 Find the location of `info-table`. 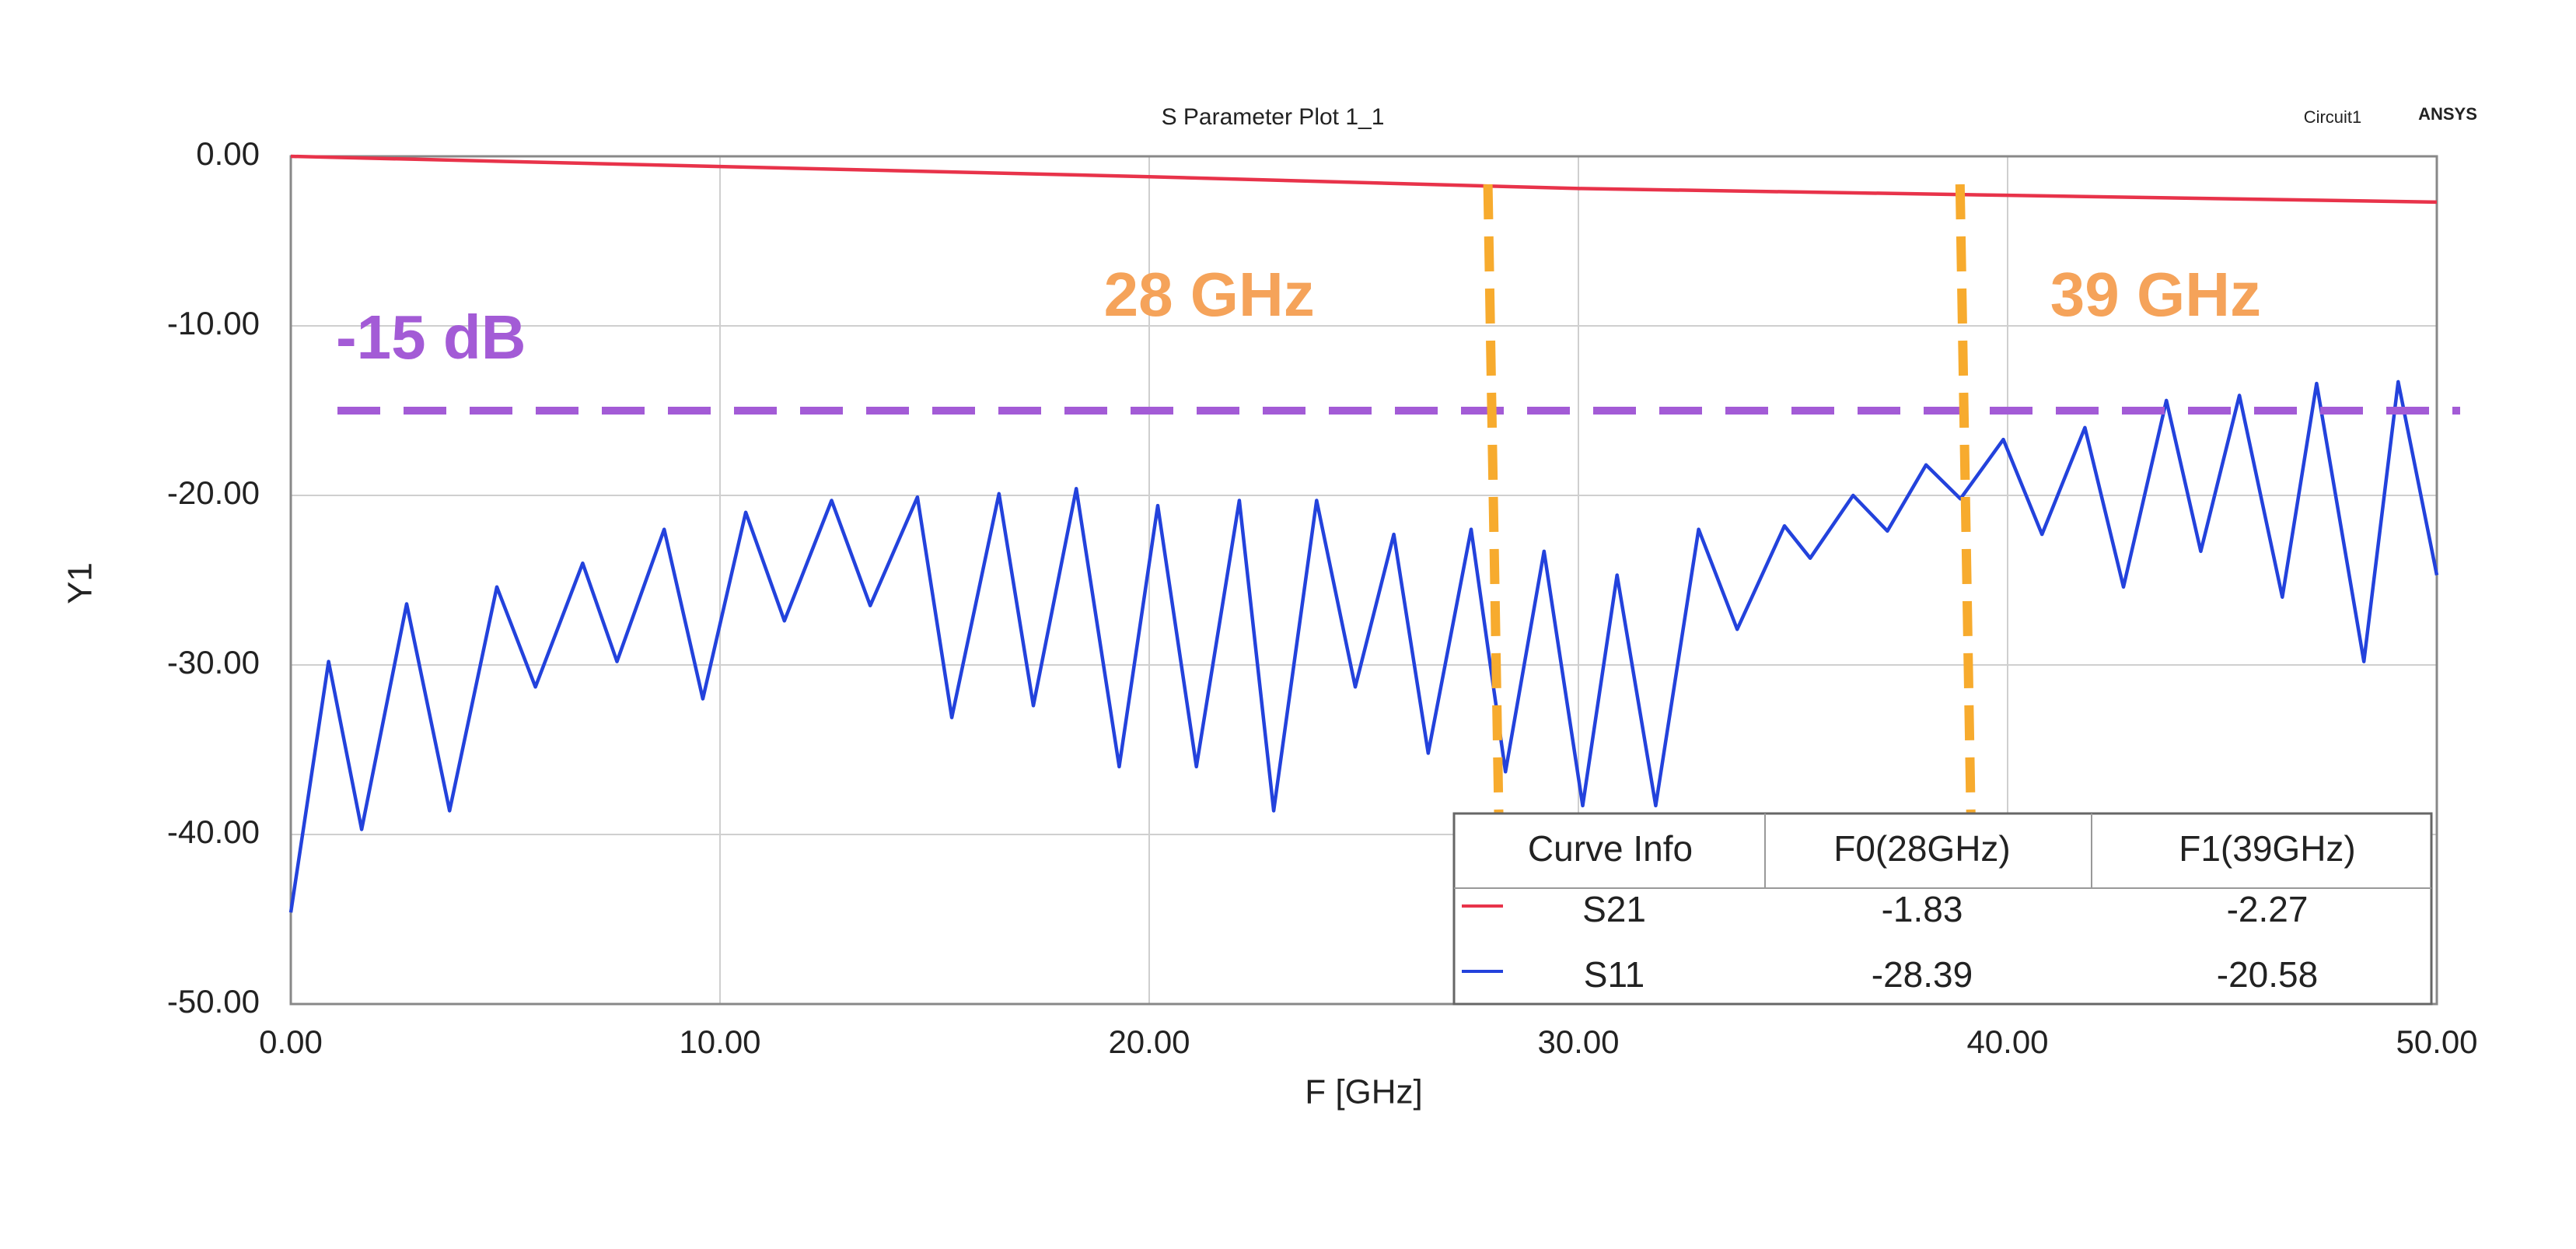

info-table is located at coordinates (1942, 909).